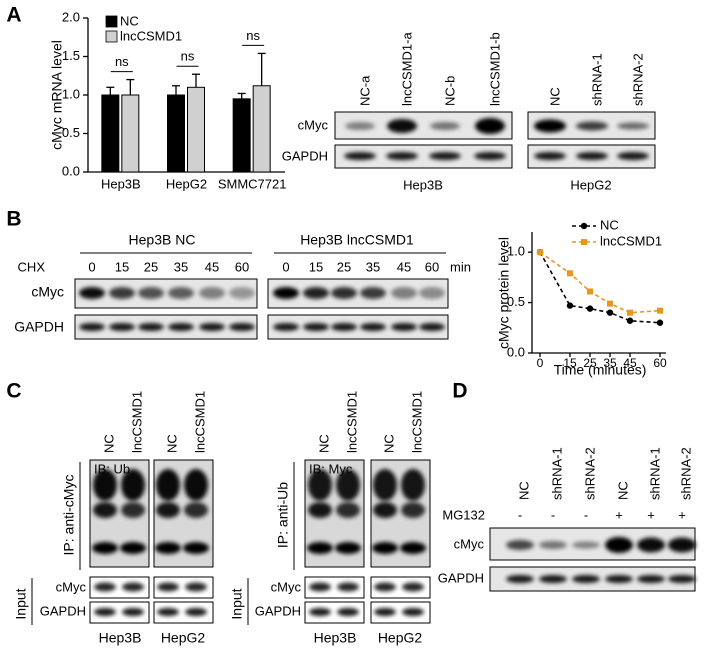  I want to click on lane-label: lncCSMD1, so click(416, 422).